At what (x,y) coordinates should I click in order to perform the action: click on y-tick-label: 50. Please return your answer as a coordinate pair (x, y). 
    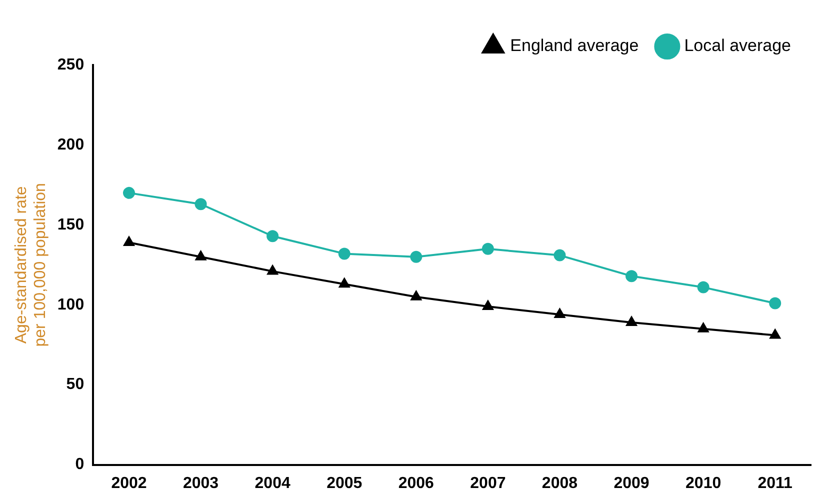
    Looking at the image, I should click on (75, 385).